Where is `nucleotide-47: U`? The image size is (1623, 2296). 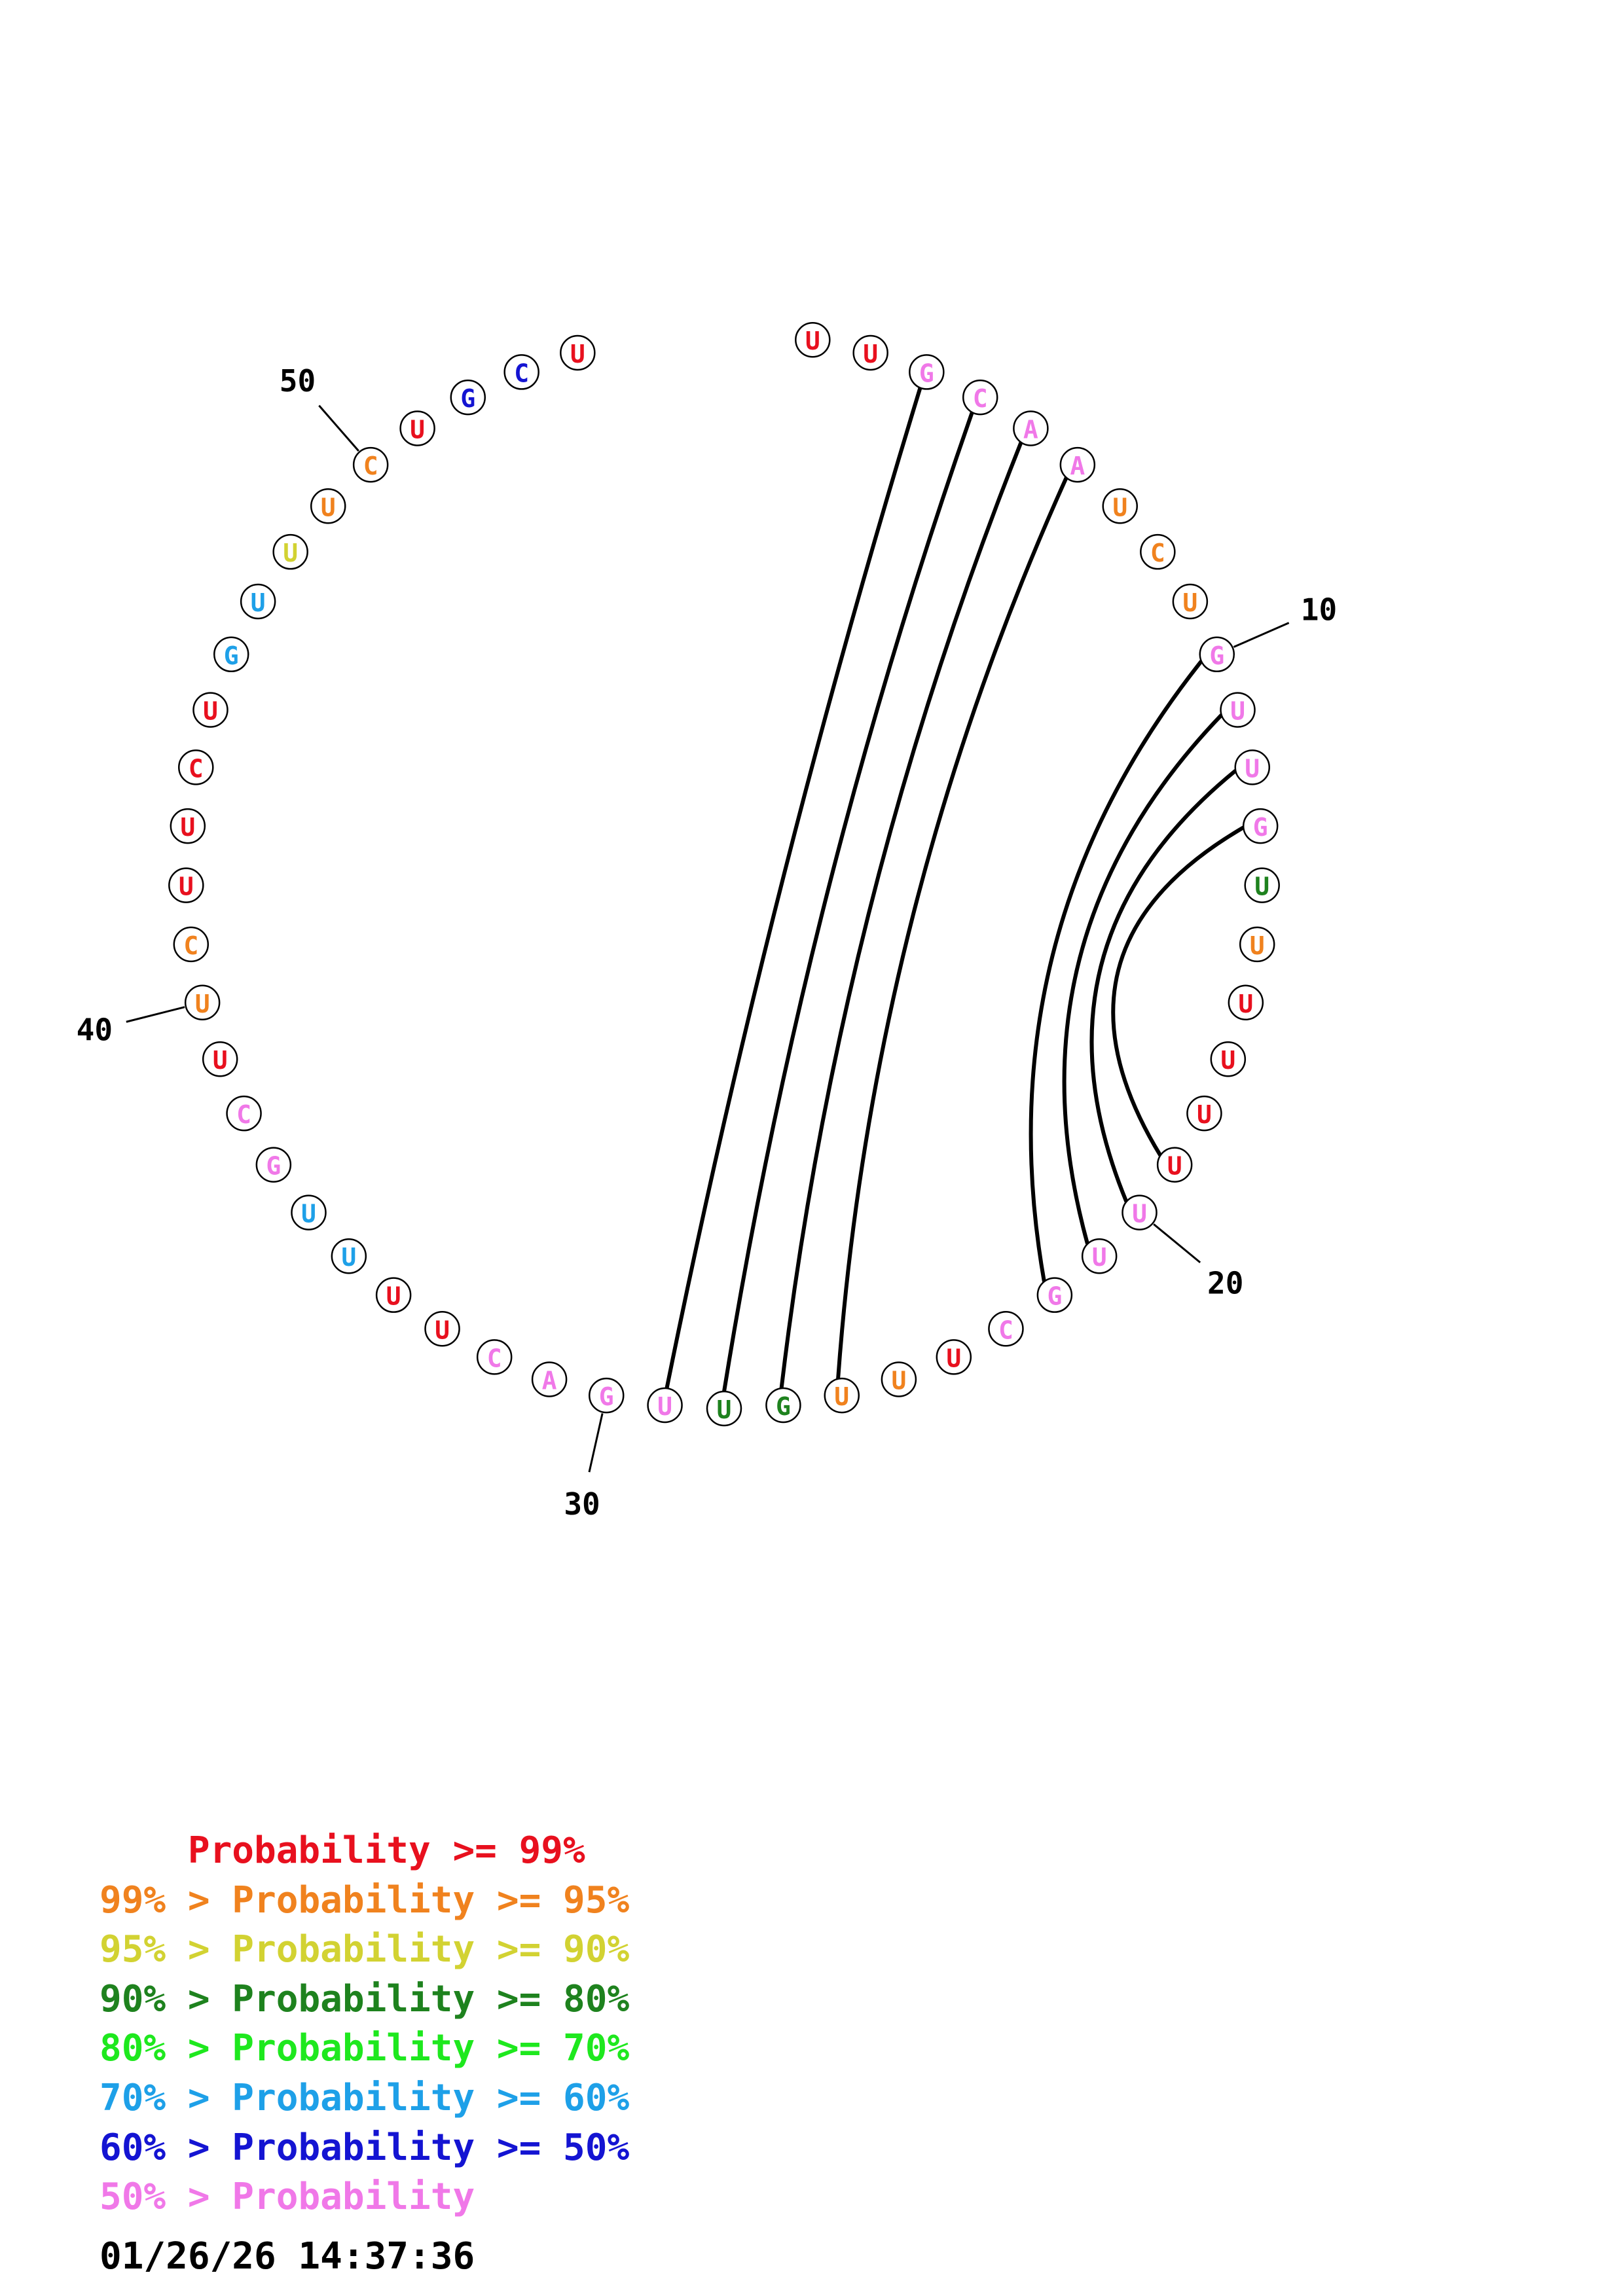
nucleotide-47: U is located at coordinates (258, 601).